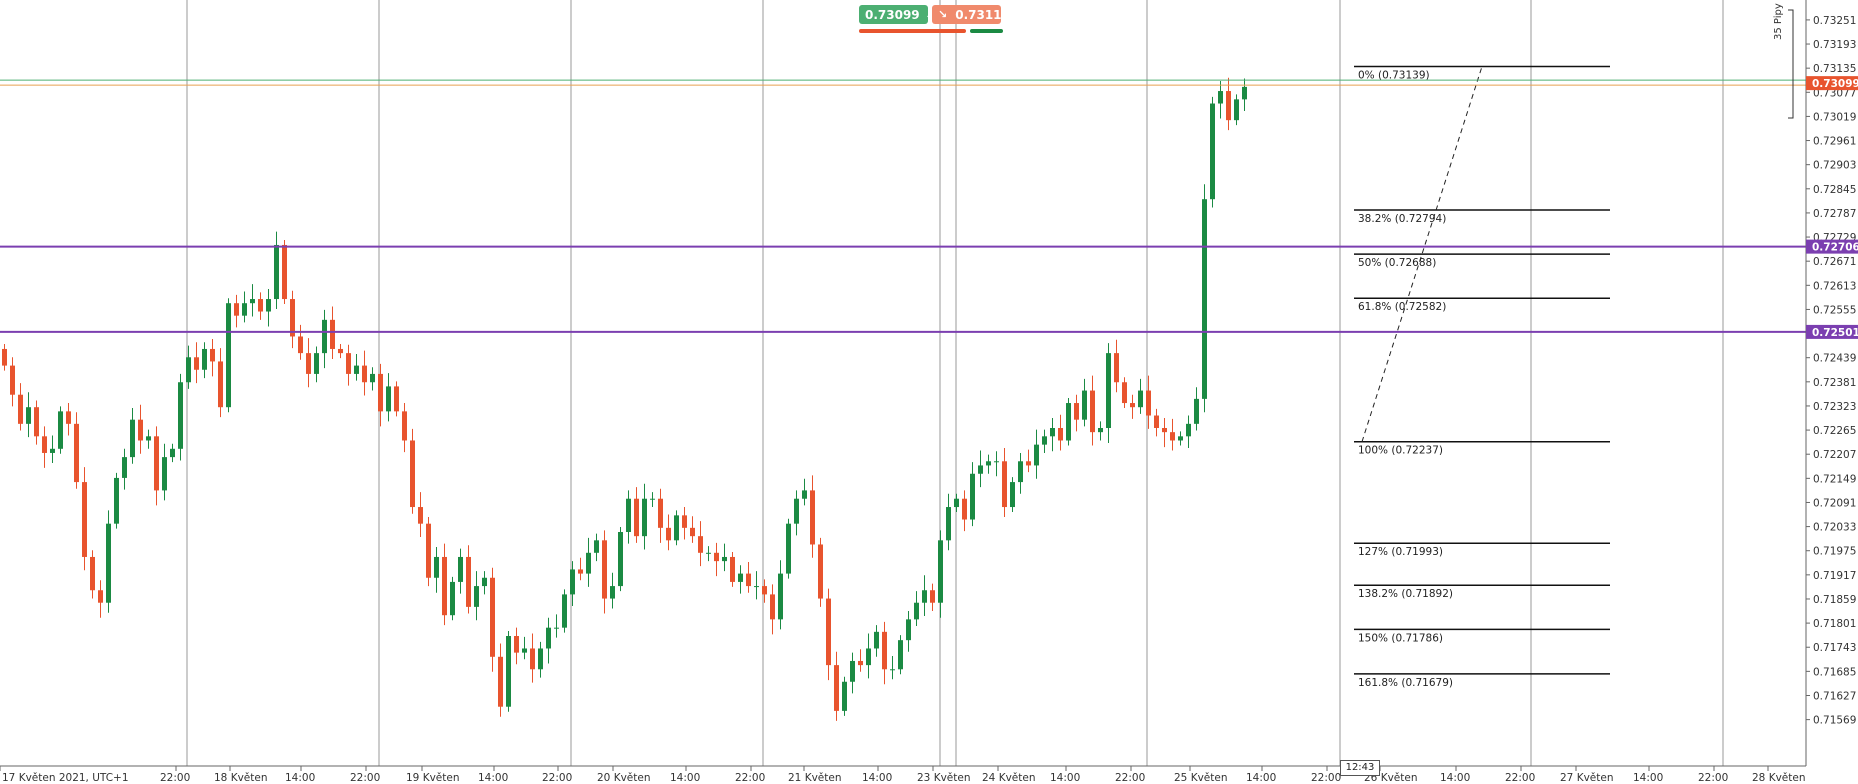 The height and width of the screenshot is (784, 1858). Describe the element at coordinates (1009, 778) in the screenshot. I see `time-tick-label: 24 Květen` at that location.